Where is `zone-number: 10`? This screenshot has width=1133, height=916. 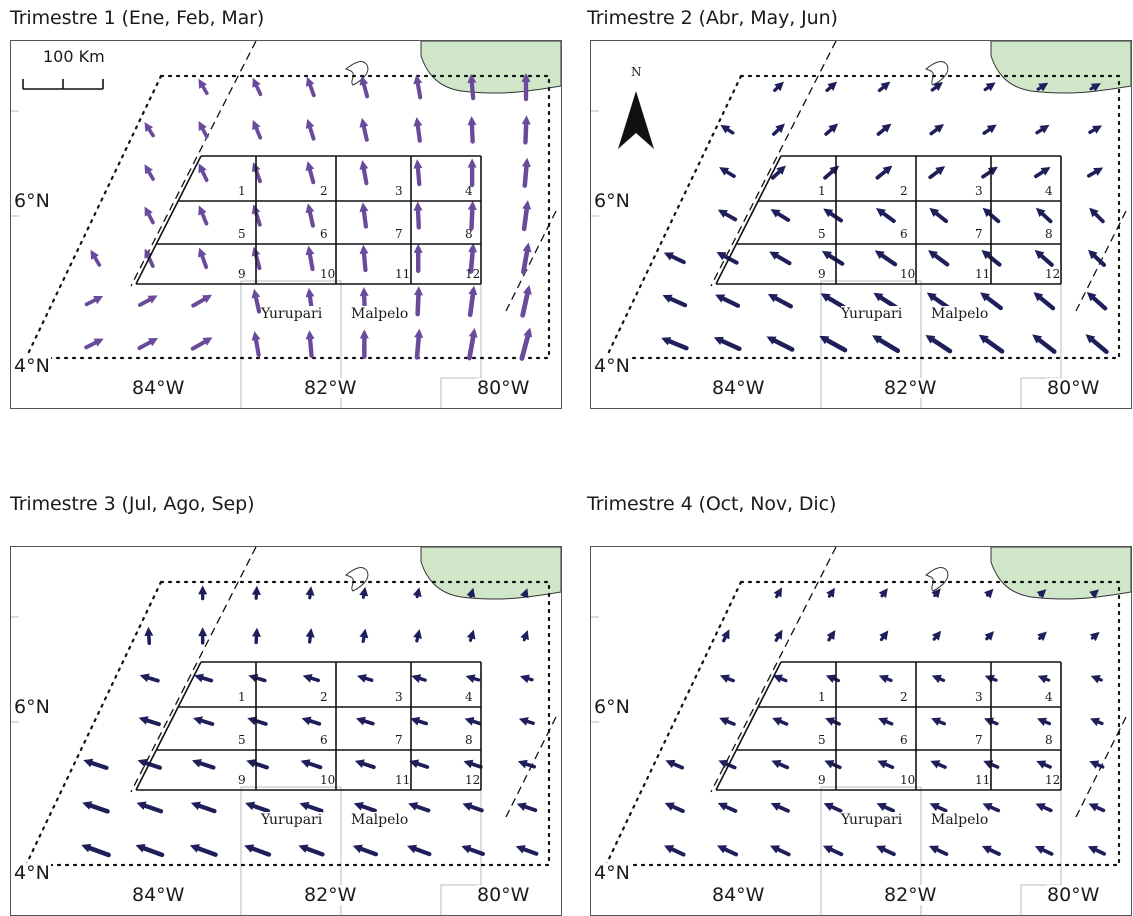
zone-number: 10 is located at coordinates (908, 780).